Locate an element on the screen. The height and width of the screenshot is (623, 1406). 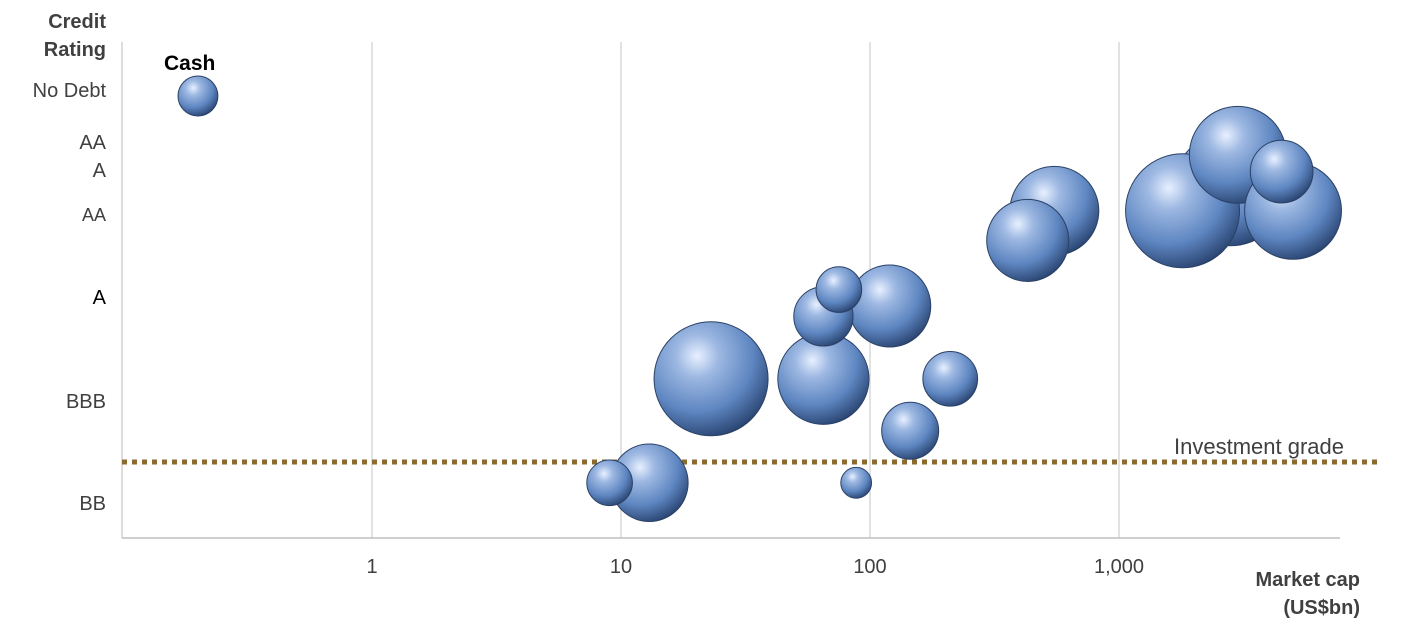
x-axis-title-line1: Market cap is located at coordinates (1308, 580).